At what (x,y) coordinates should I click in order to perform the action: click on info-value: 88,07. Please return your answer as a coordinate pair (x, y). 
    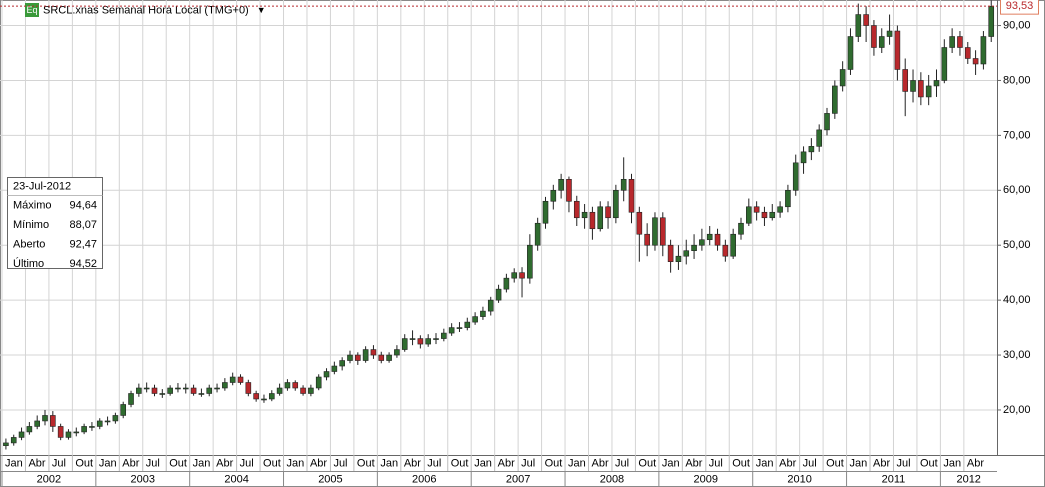
    Looking at the image, I should click on (83, 225).